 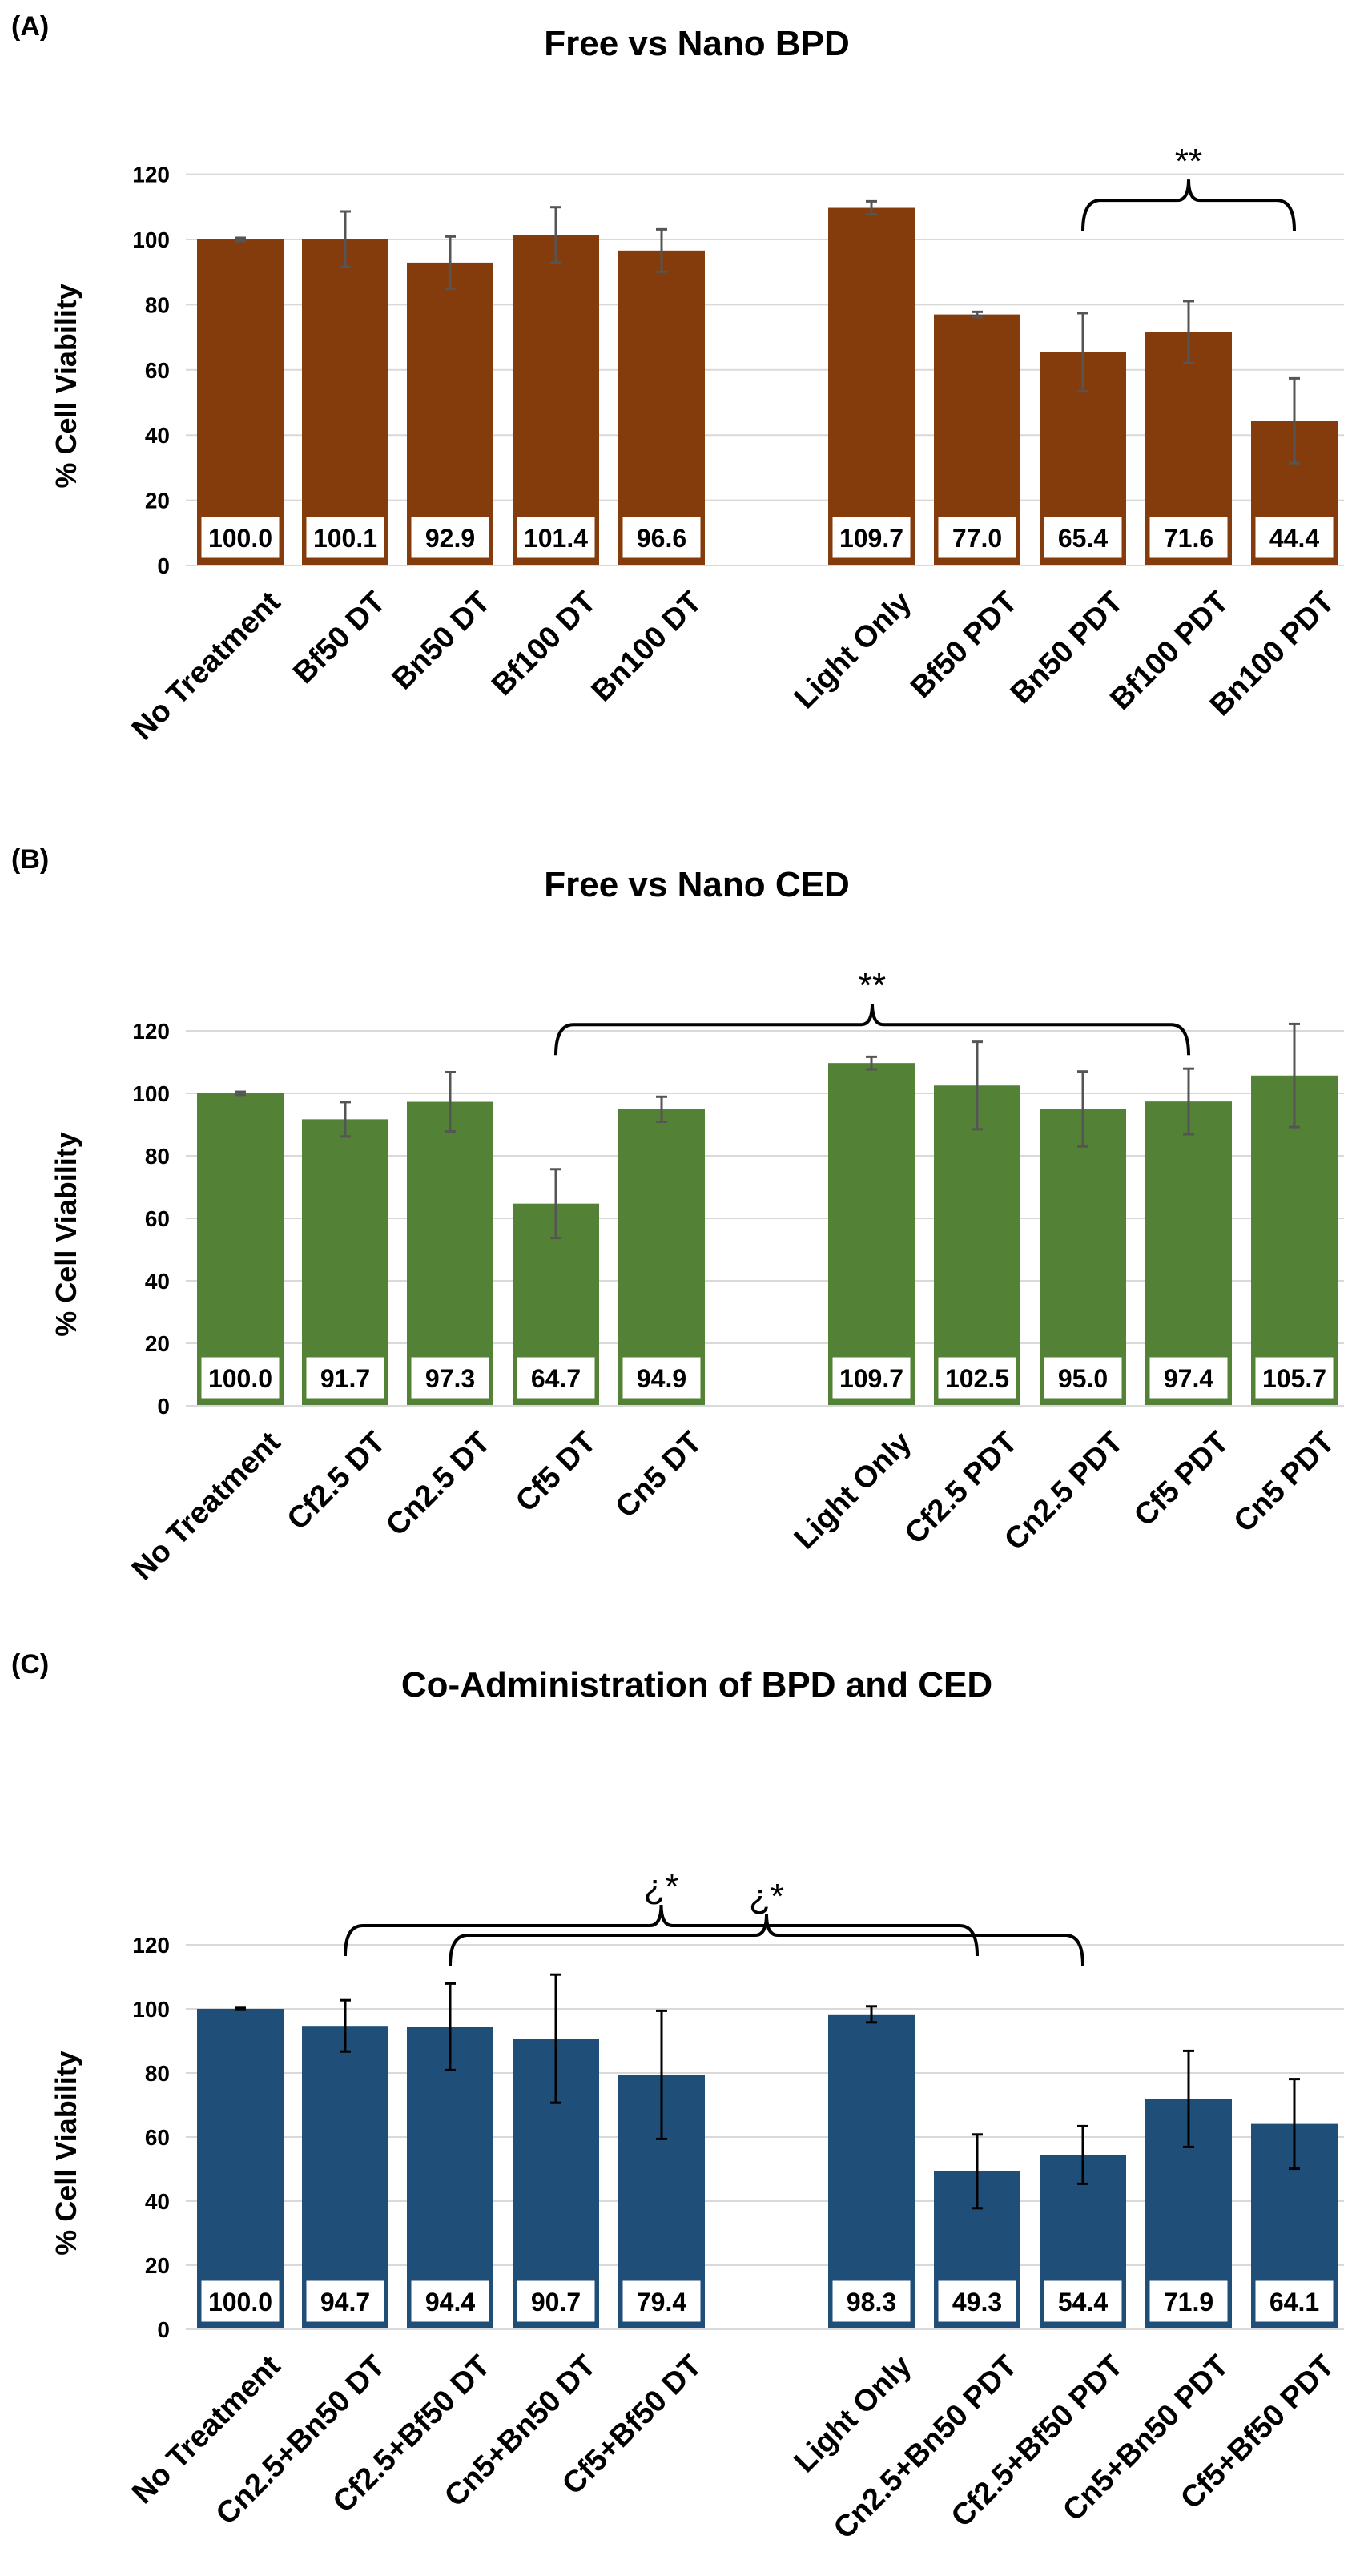 I want to click on data-label: 98.3, so click(x=872, y=2302).